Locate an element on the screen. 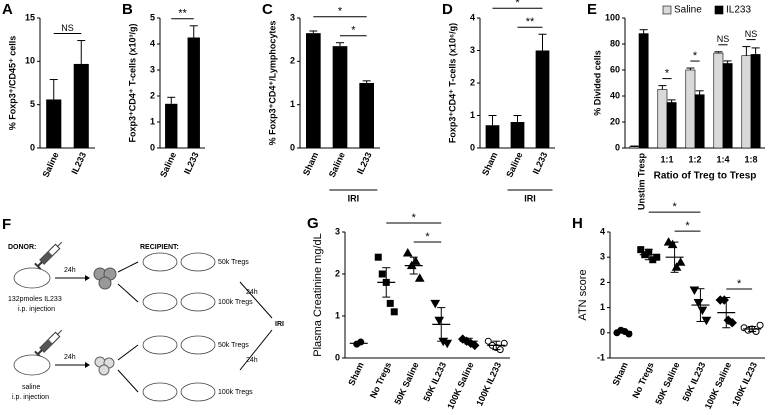 This screenshot has width=773, height=415. panel-label: A is located at coordinates (7, 9).